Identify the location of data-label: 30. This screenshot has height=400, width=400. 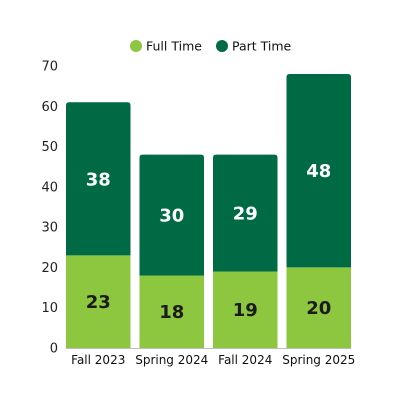
(171, 216).